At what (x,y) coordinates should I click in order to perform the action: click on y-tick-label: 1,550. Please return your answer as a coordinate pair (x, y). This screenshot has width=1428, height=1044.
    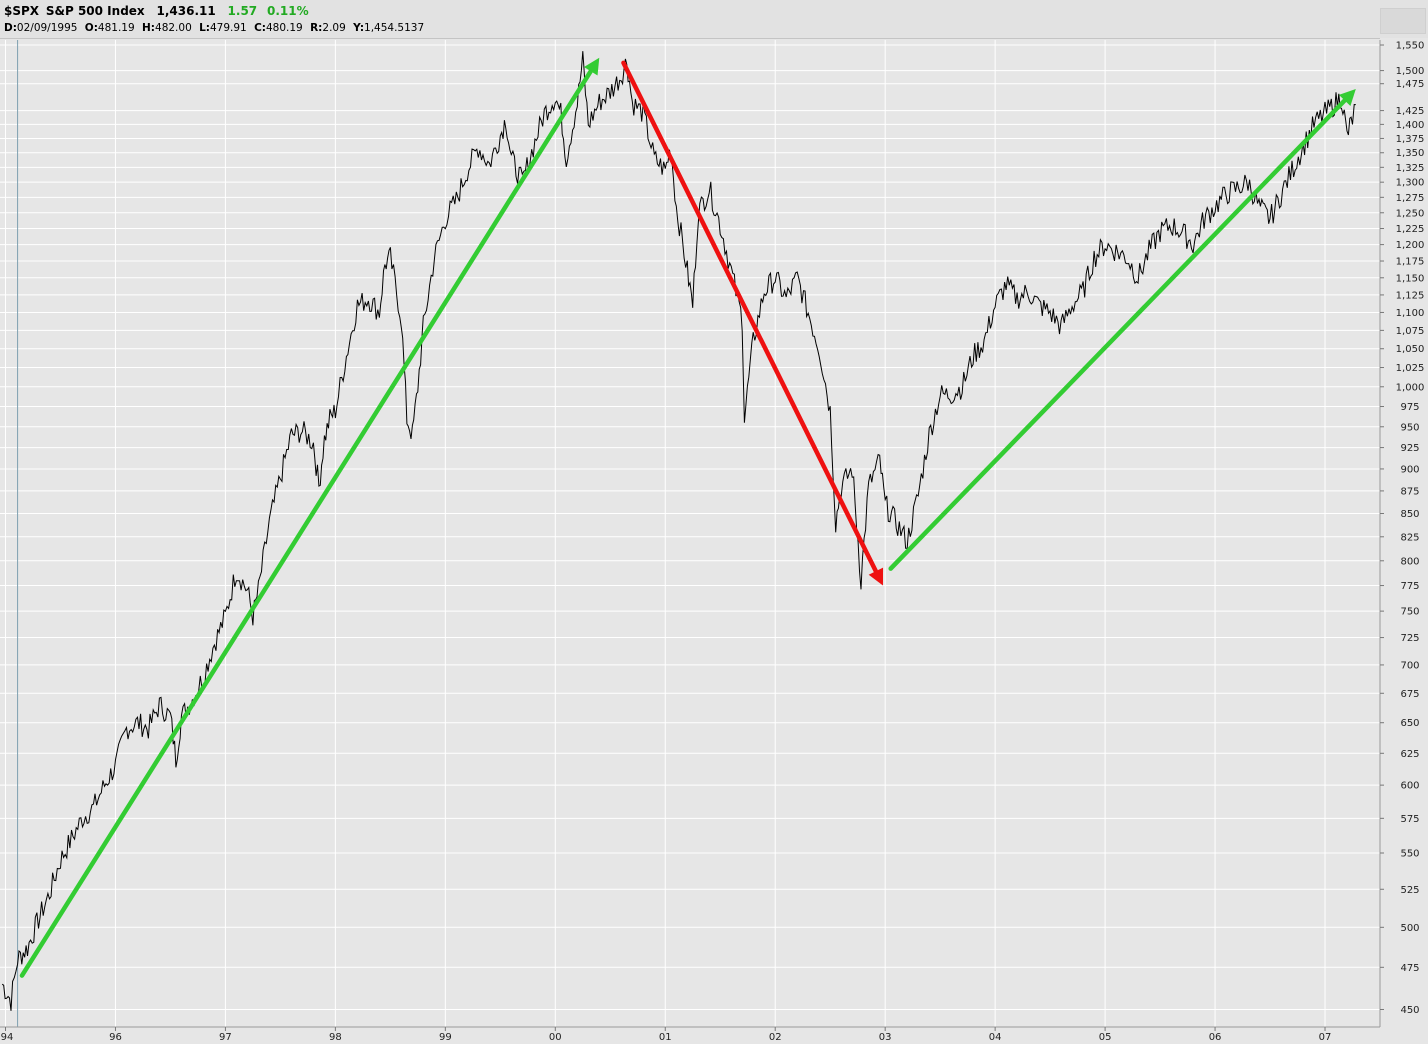
    Looking at the image, I should click on (1410, 46).